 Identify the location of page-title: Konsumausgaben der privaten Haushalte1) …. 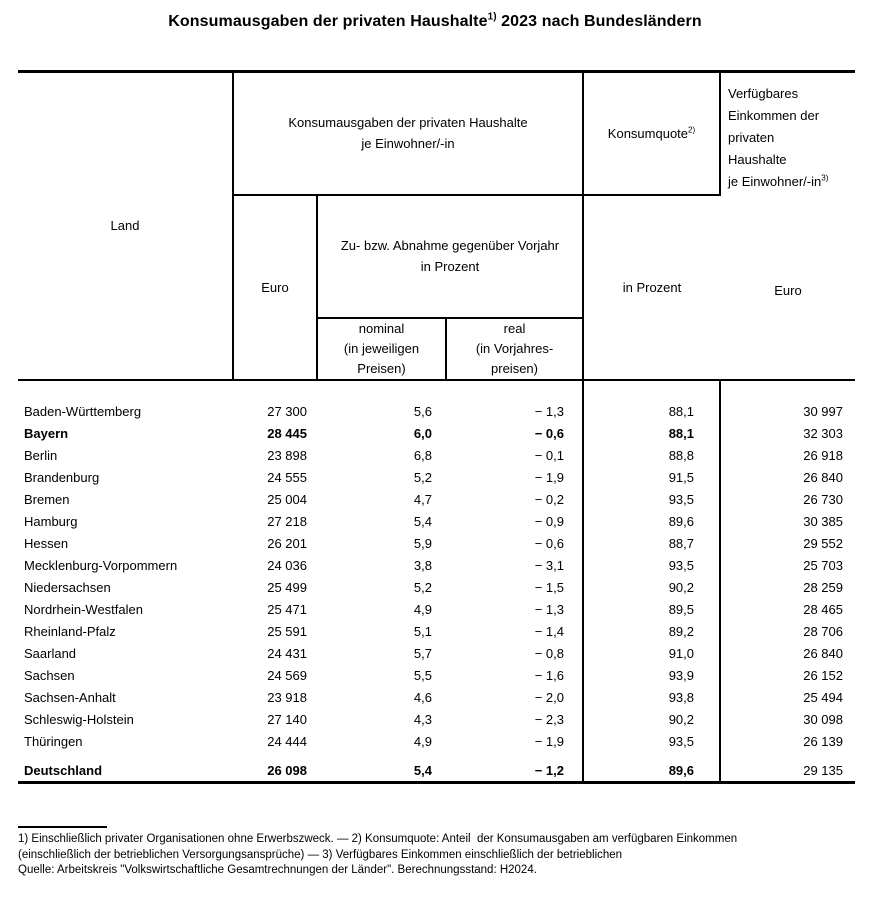
(435, 21).